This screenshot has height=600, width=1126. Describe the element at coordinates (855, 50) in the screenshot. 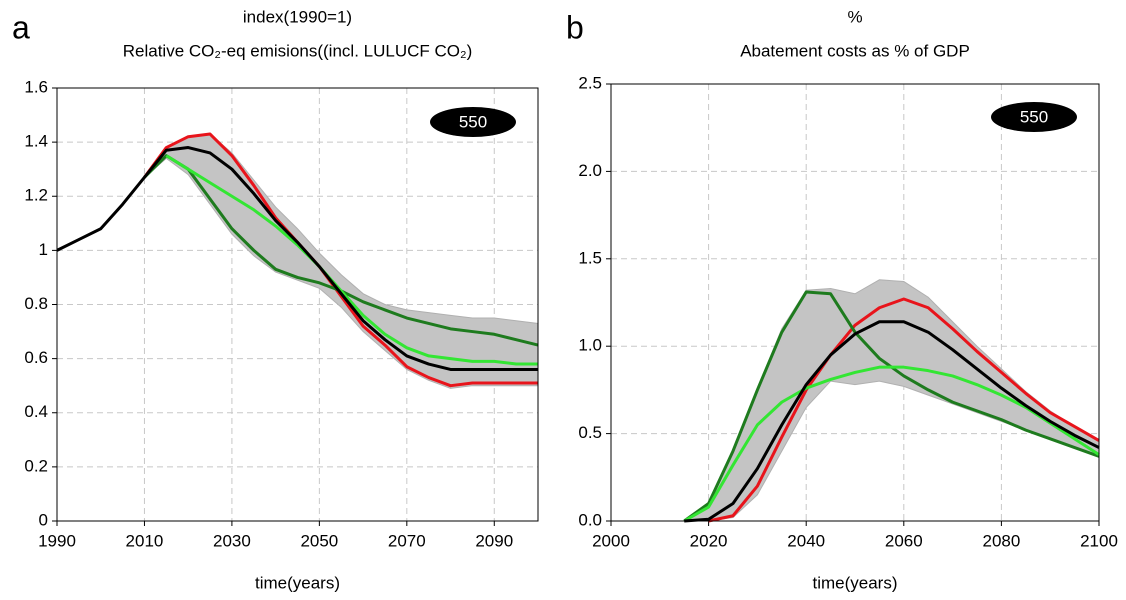

I see `chart-subtitle: Abatement costs as % of GDP` at that location.